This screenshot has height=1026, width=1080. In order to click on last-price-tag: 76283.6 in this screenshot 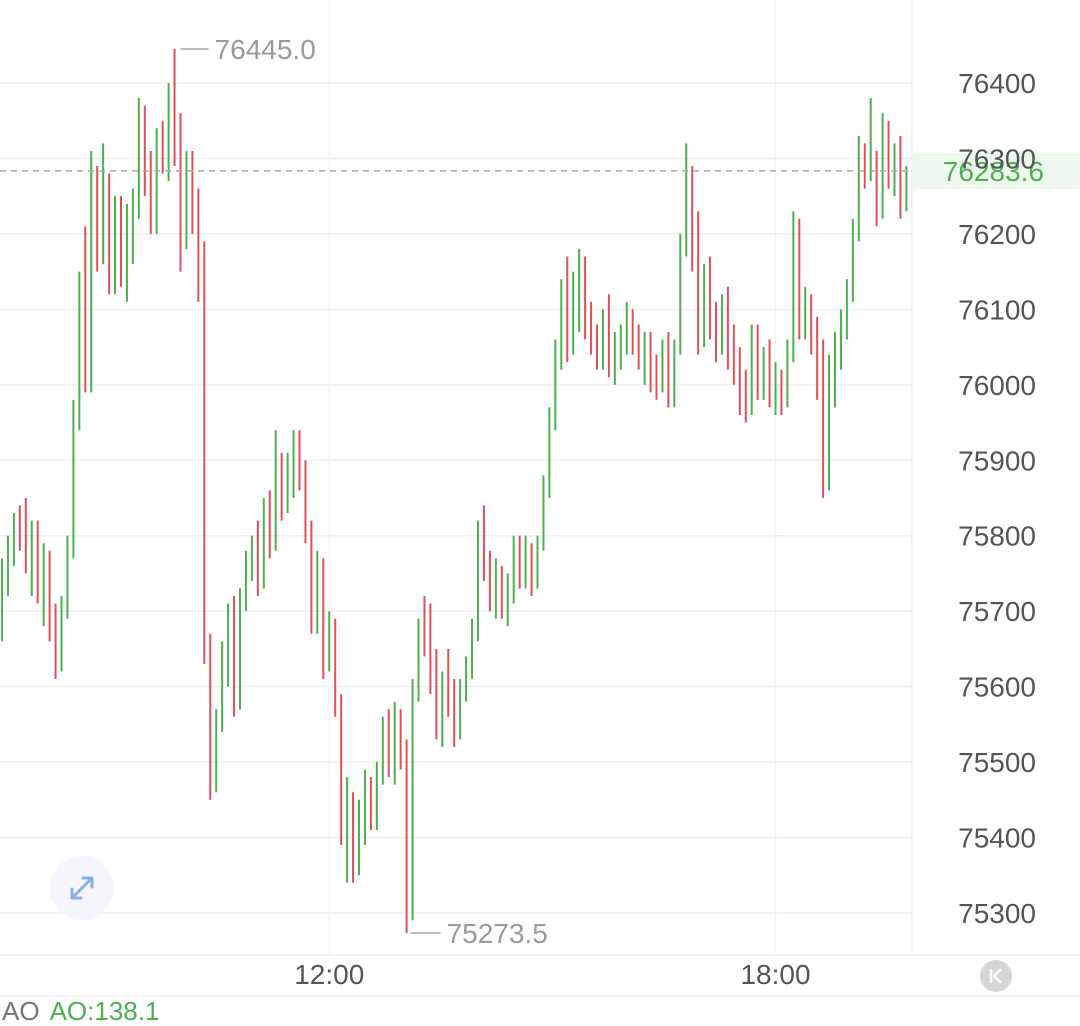, I will do `click(993, 171)`.